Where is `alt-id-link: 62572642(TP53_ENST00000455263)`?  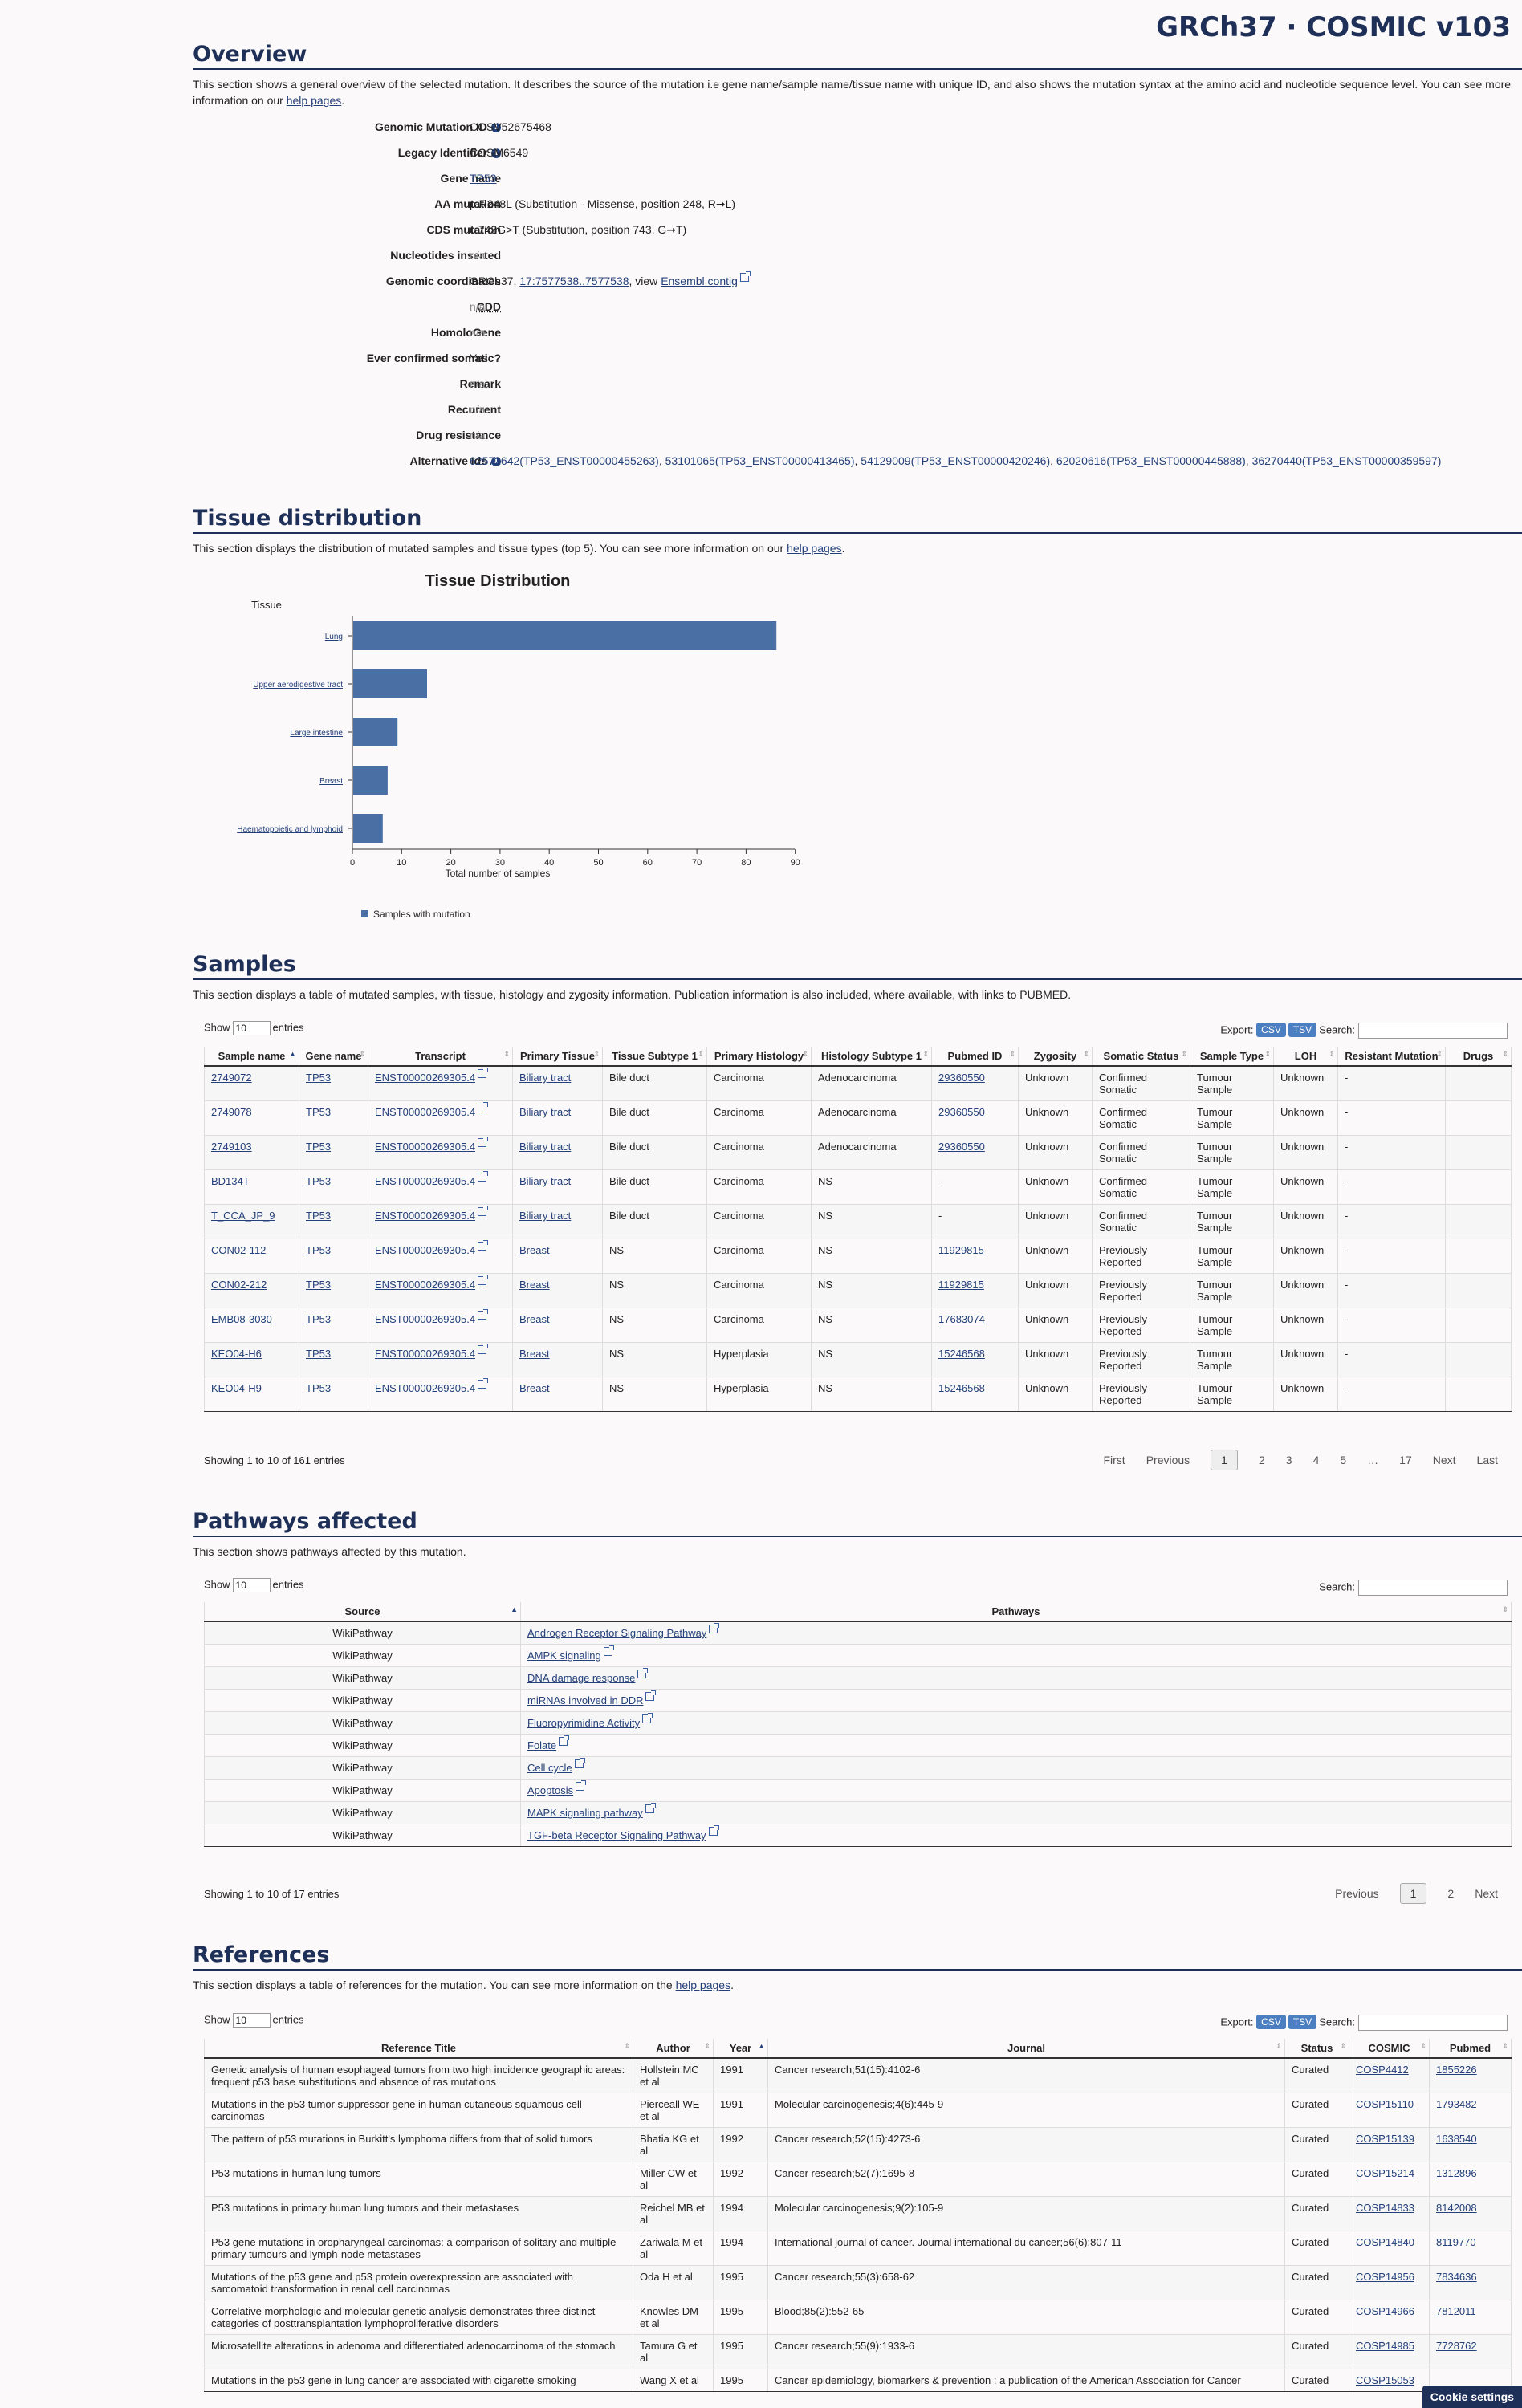 alt-id-link: 62572642(TP53_ENST00000455263) is located at coordinates (564, 461).